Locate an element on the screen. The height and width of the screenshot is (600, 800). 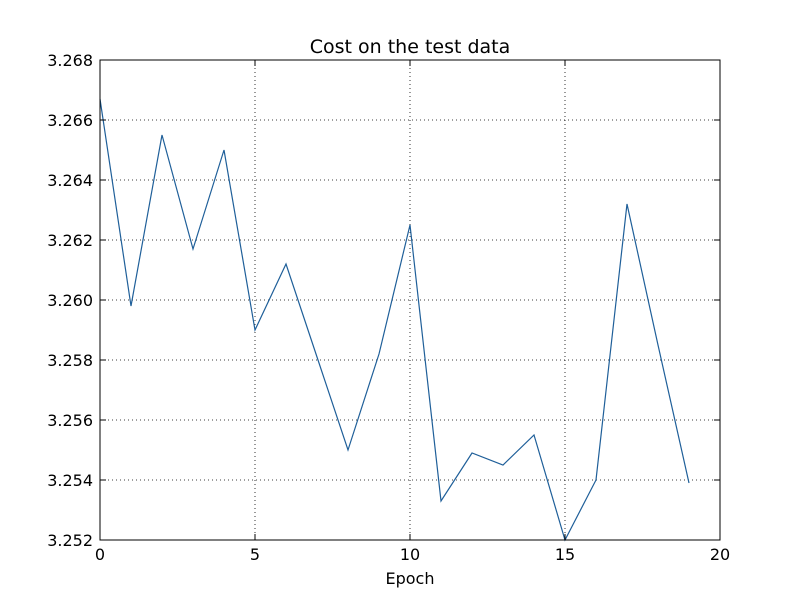
x-tick-label: 15 is located at coordinates (565, 554).